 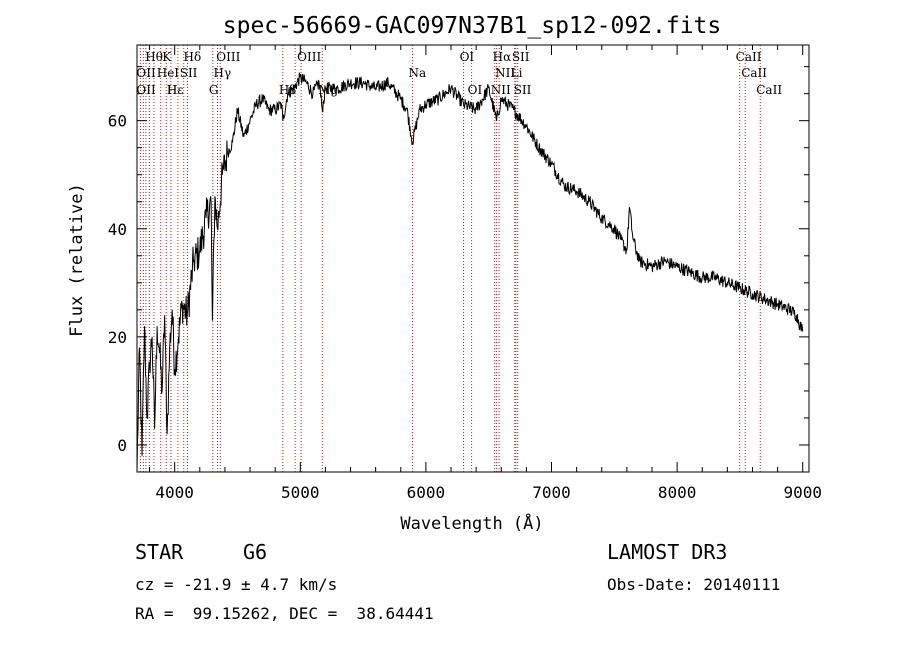 I want to click on line-label-11: SII, so click(x=189, y=73).